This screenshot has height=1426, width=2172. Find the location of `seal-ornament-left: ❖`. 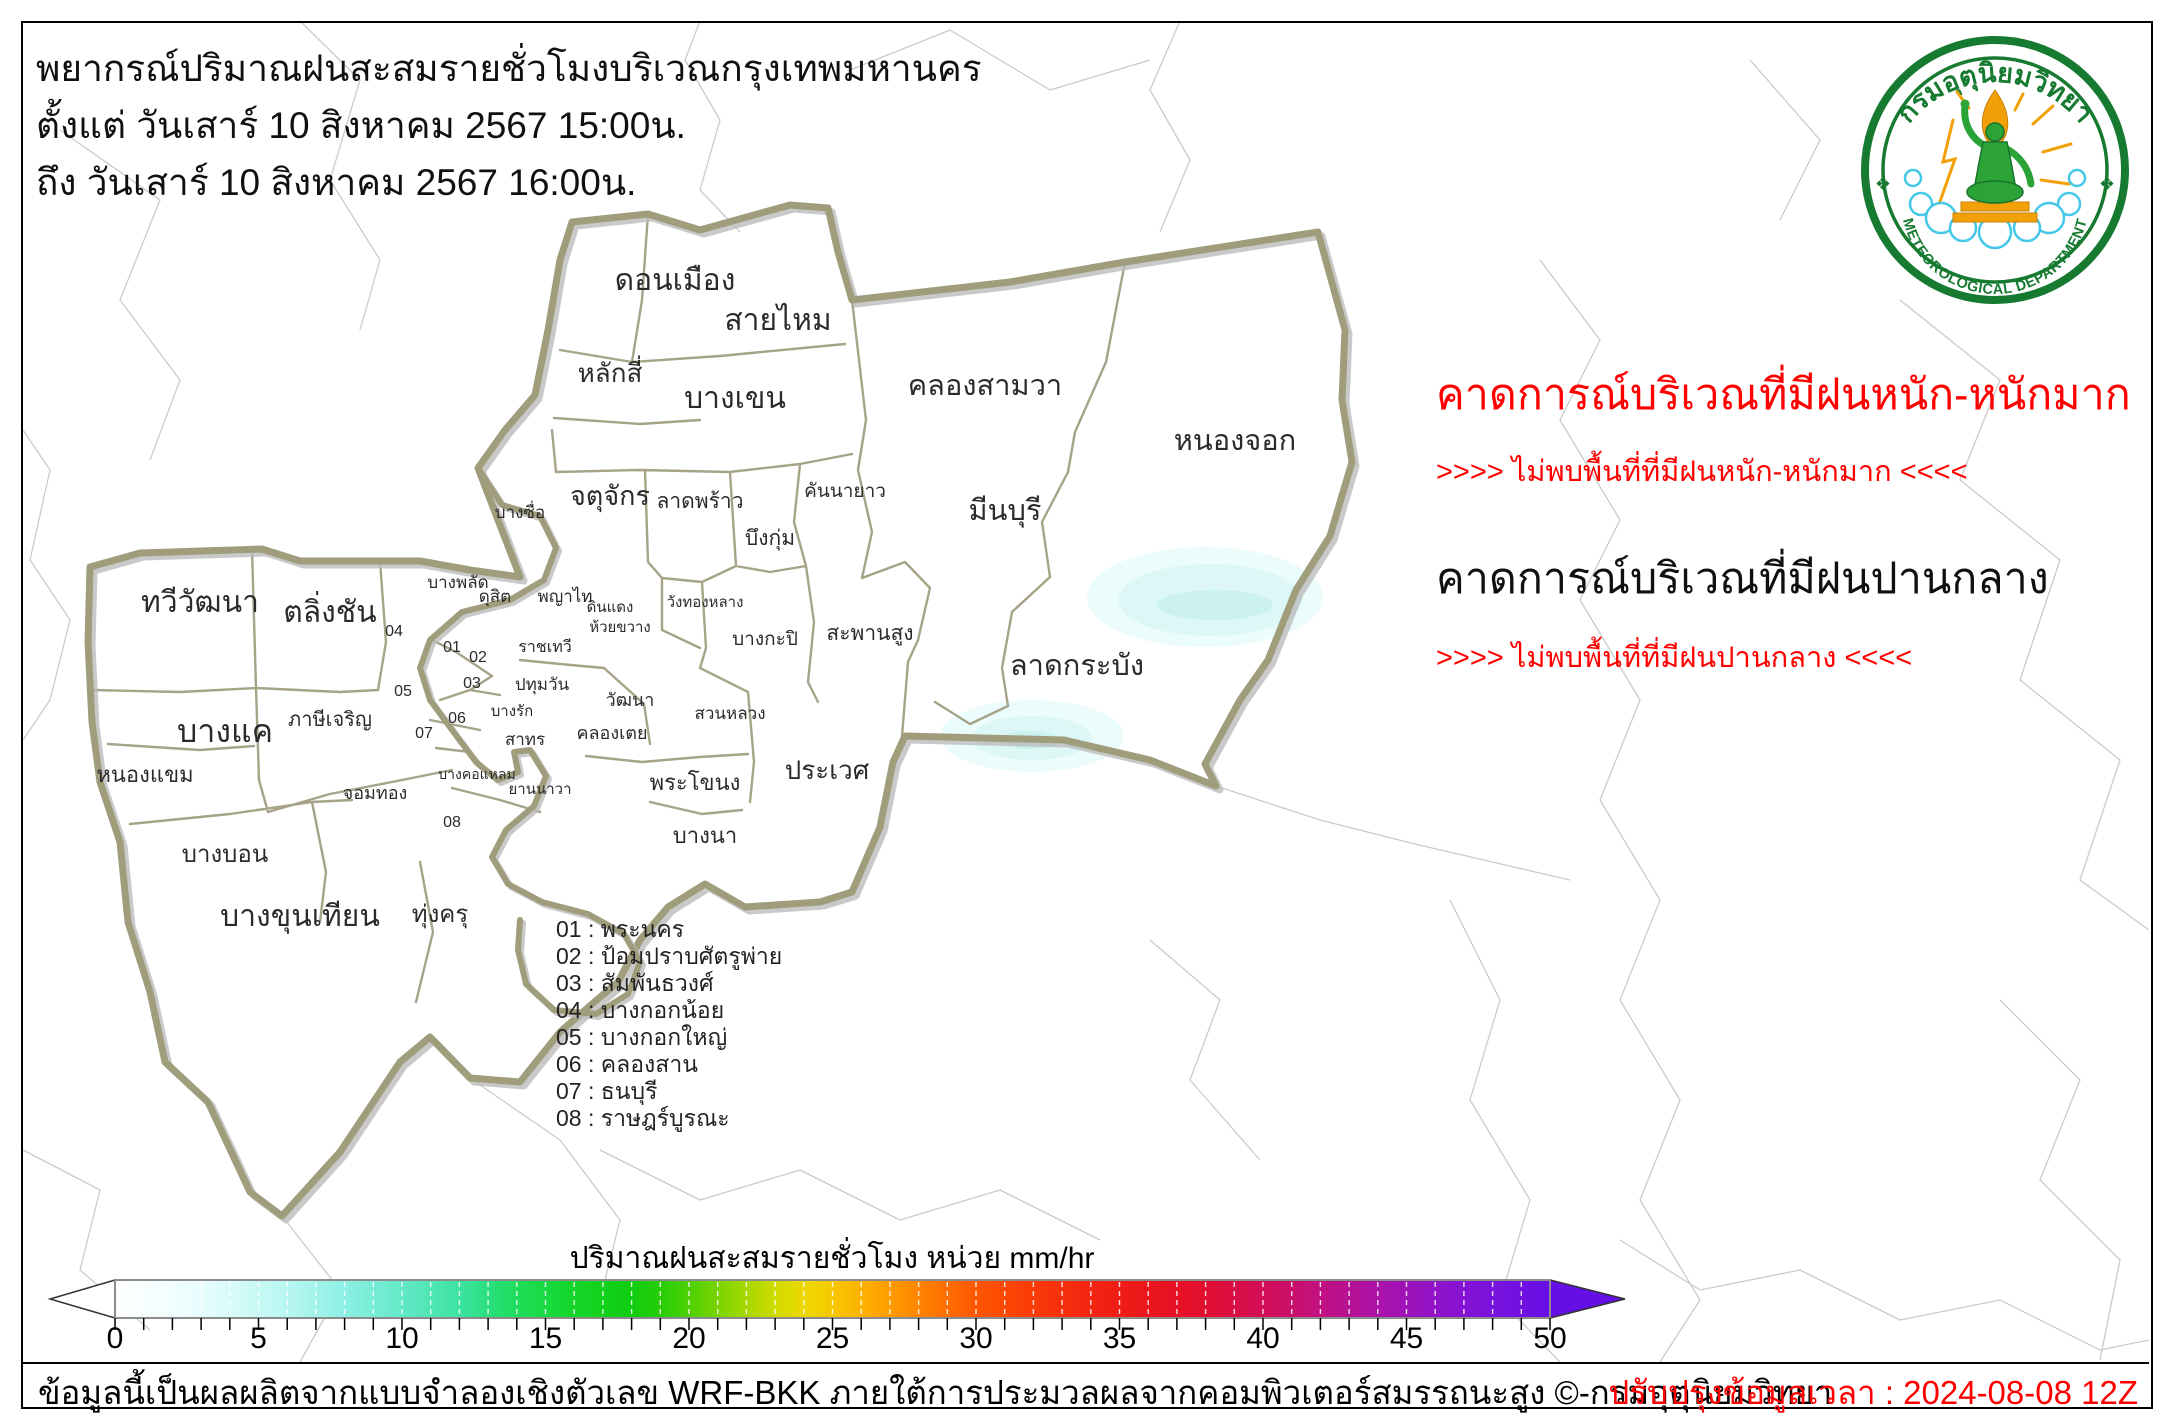

seal-ornament-left: ❖ is located at coordinates (1883, 184).